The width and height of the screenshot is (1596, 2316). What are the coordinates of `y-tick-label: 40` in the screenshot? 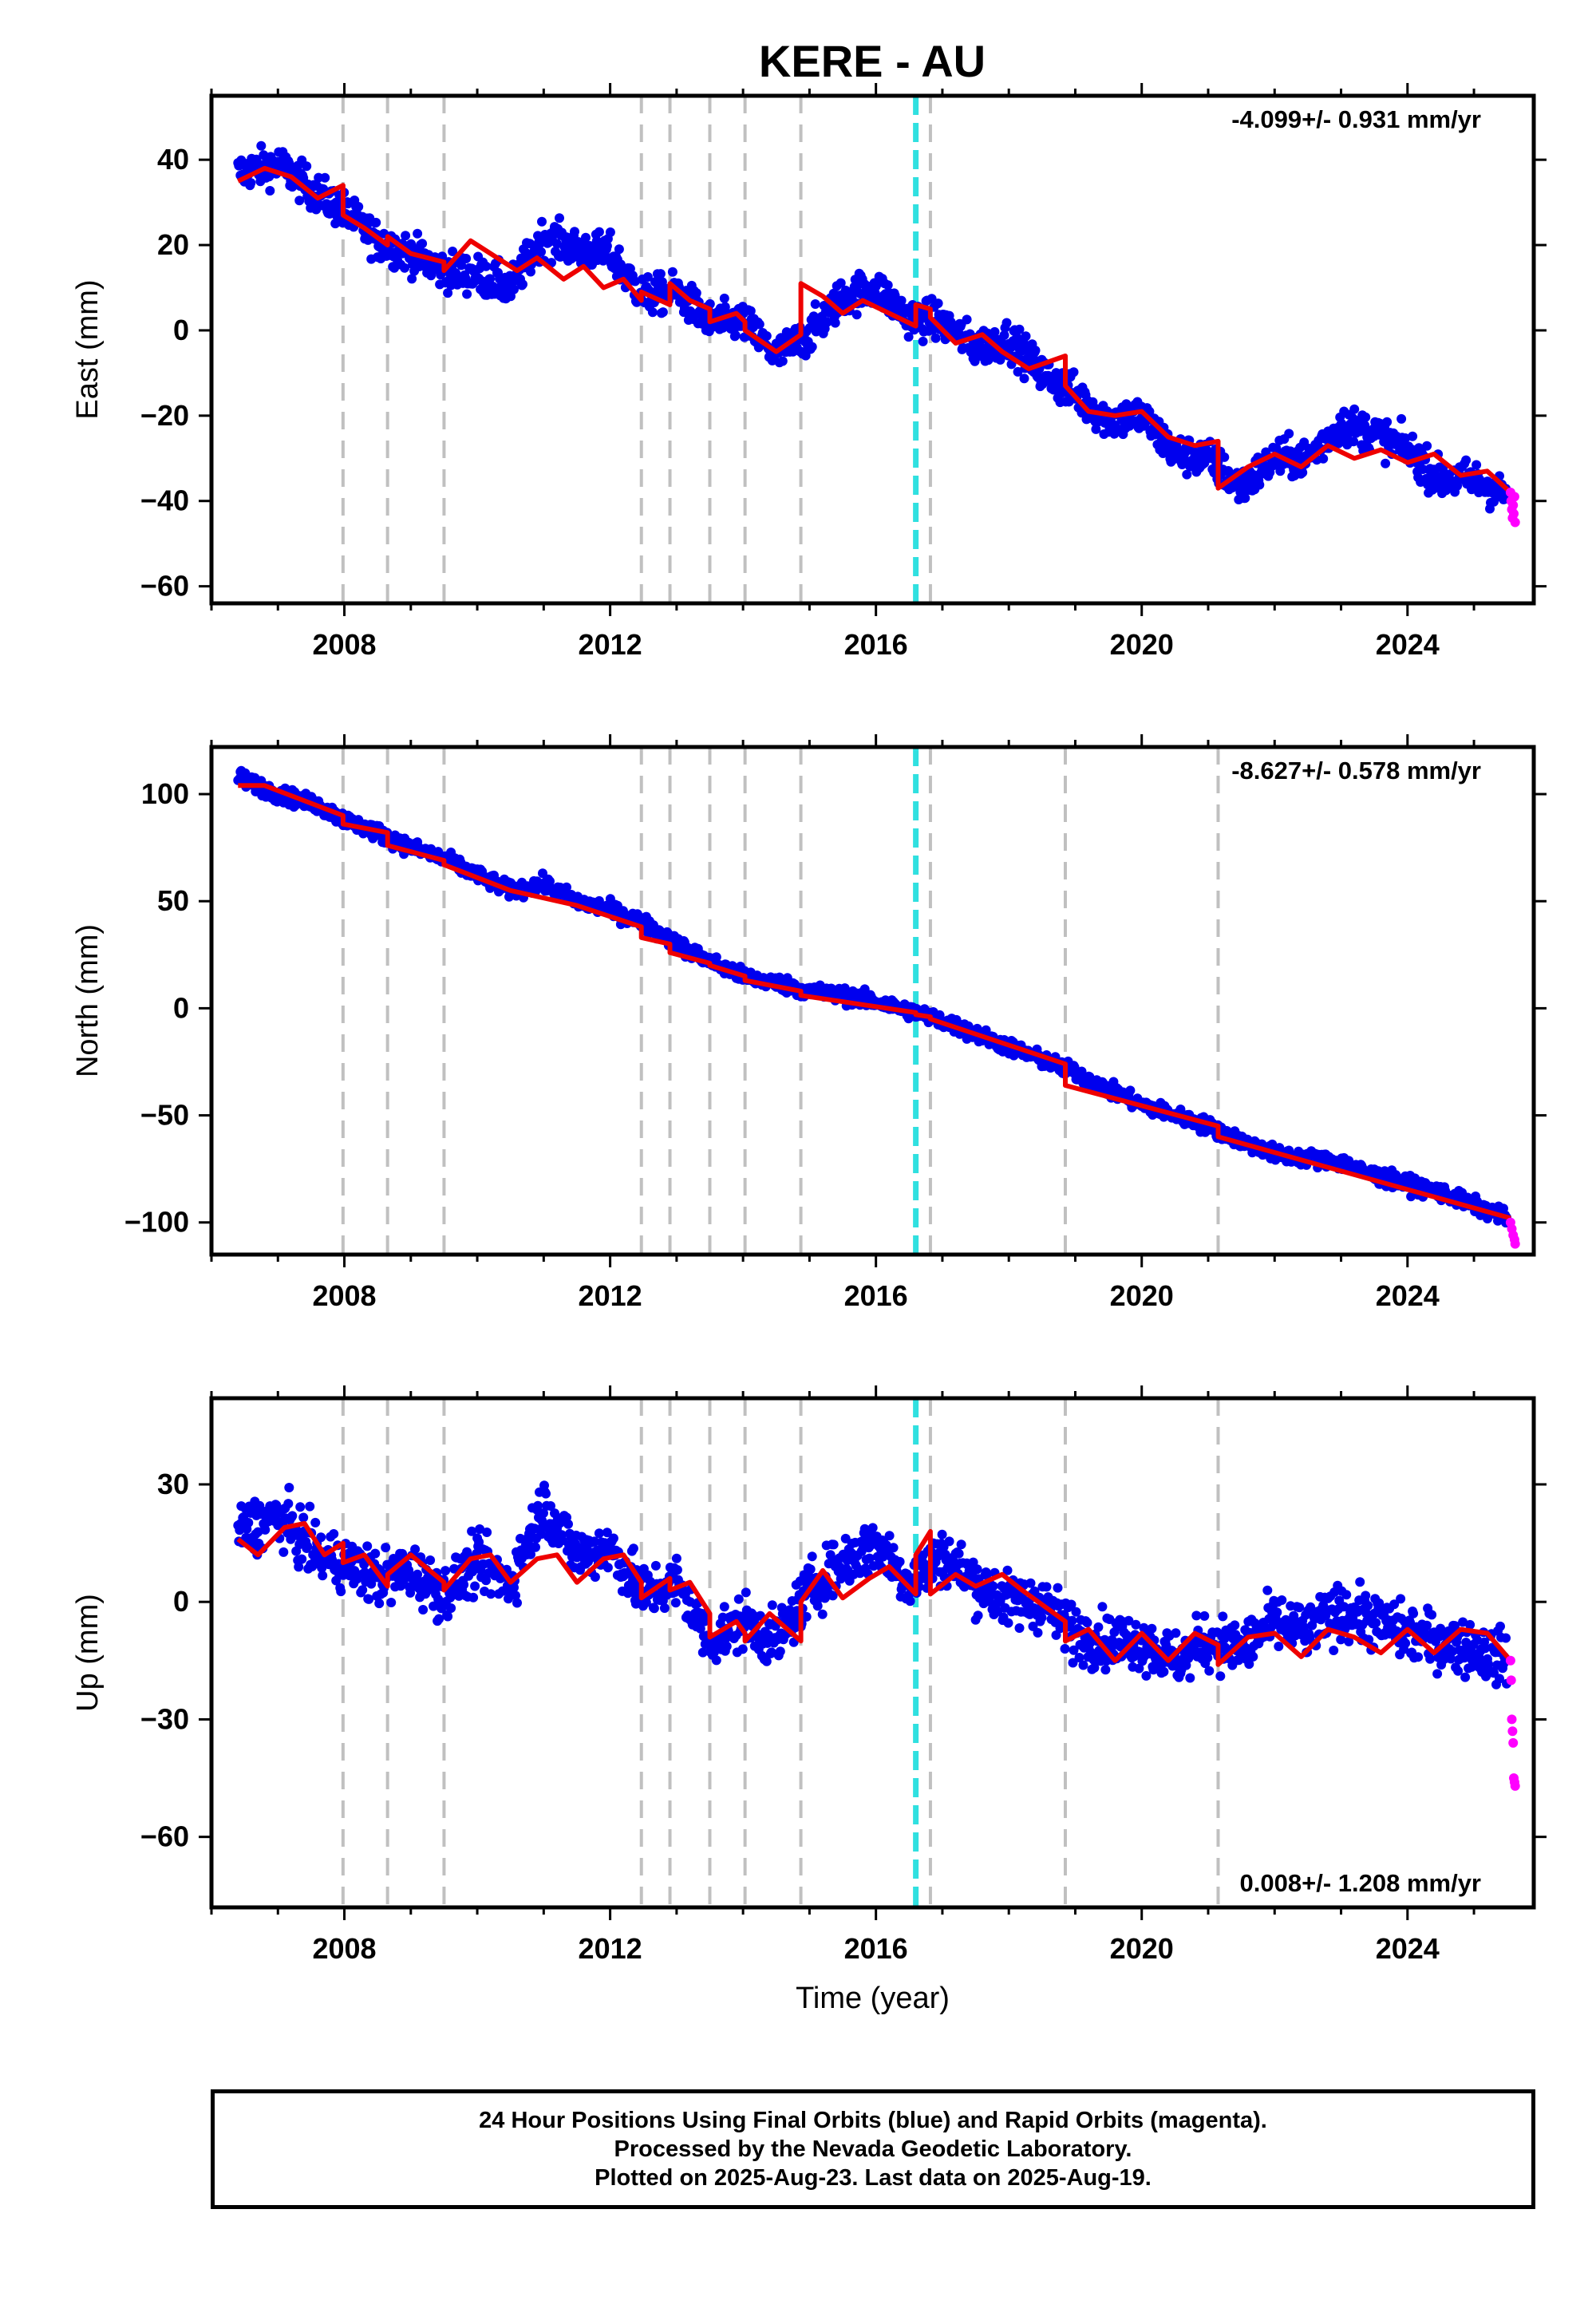 It's located at (173, 159).